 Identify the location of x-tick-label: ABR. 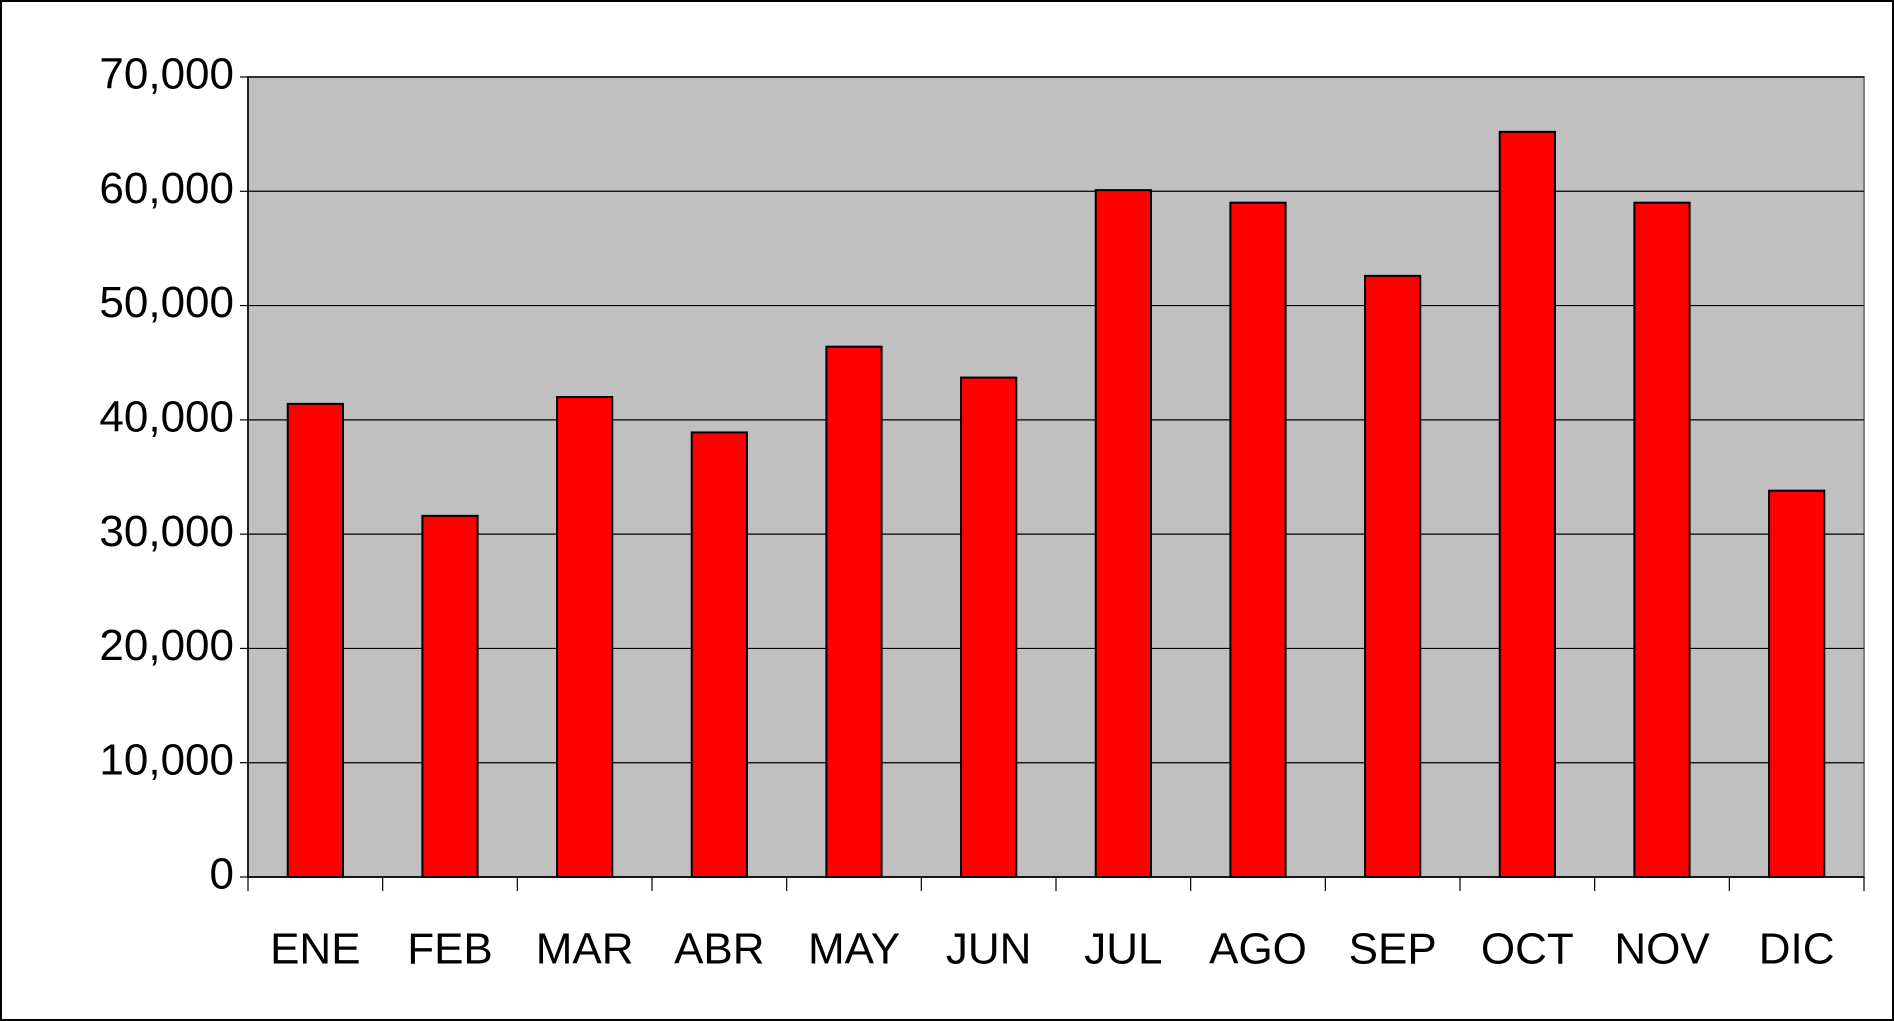
(719, 949).